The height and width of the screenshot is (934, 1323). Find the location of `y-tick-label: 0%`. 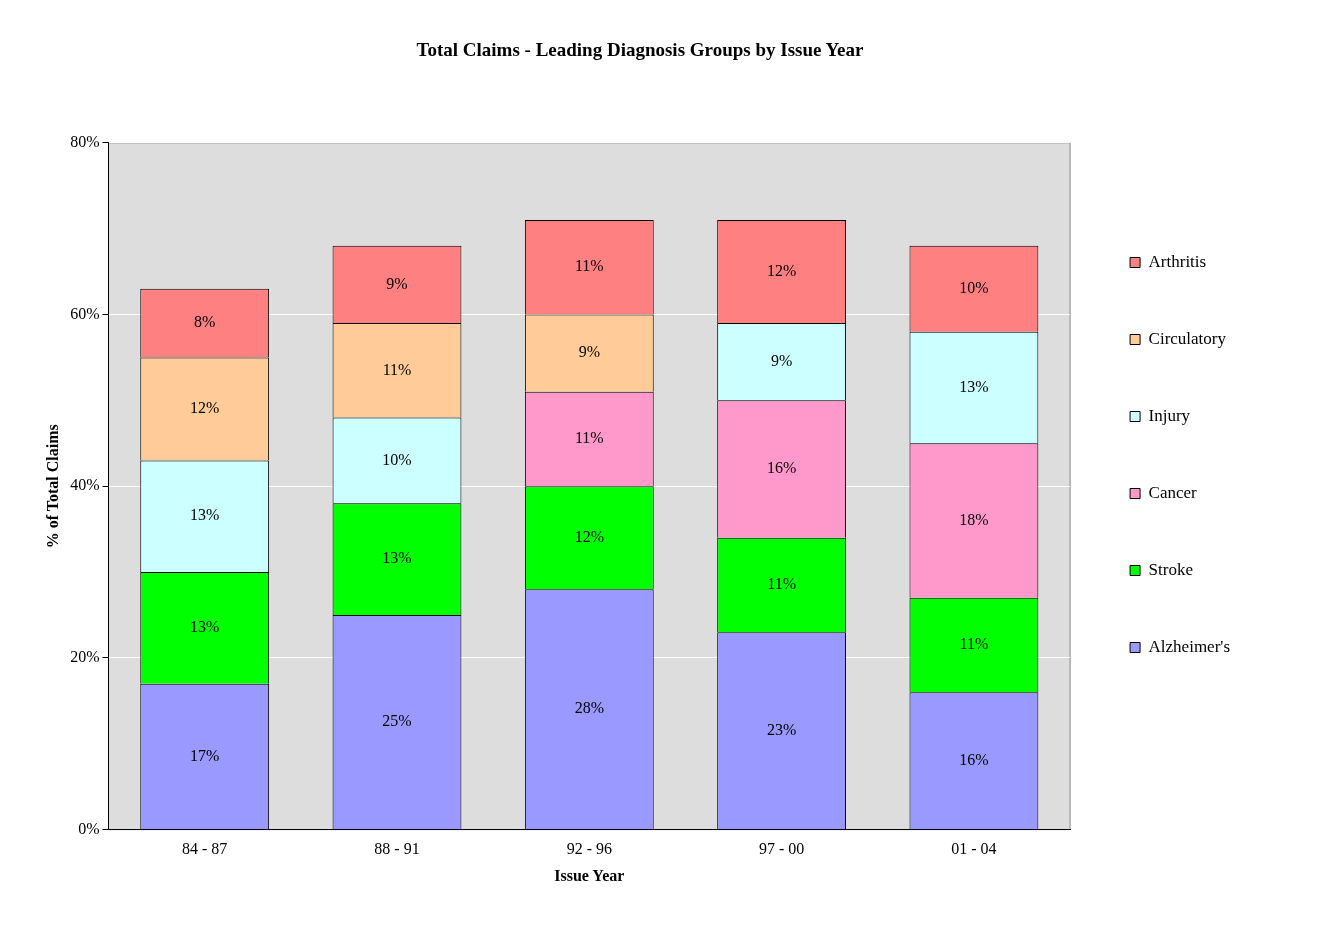

y-tick-label: 0% is located at coordinates (89, 828).